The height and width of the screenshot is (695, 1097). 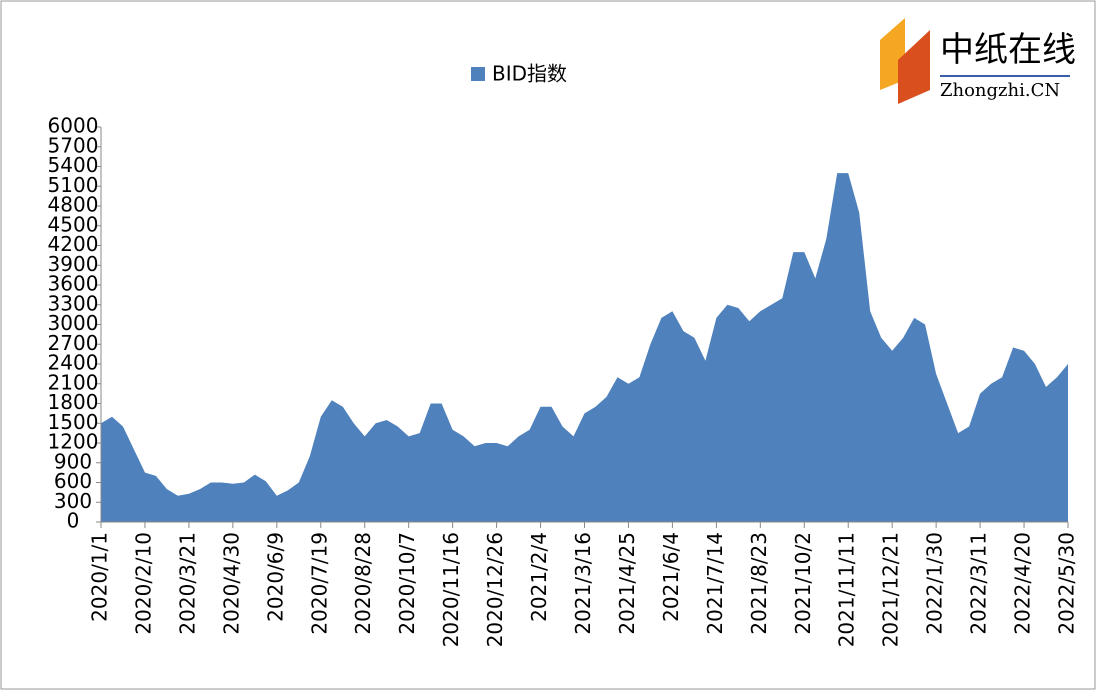 What do you see at coordinates (1000, 90) in the screenshot?
I see `logo-site: Zhongzhi.CN` at bounding box center [1000, 90].